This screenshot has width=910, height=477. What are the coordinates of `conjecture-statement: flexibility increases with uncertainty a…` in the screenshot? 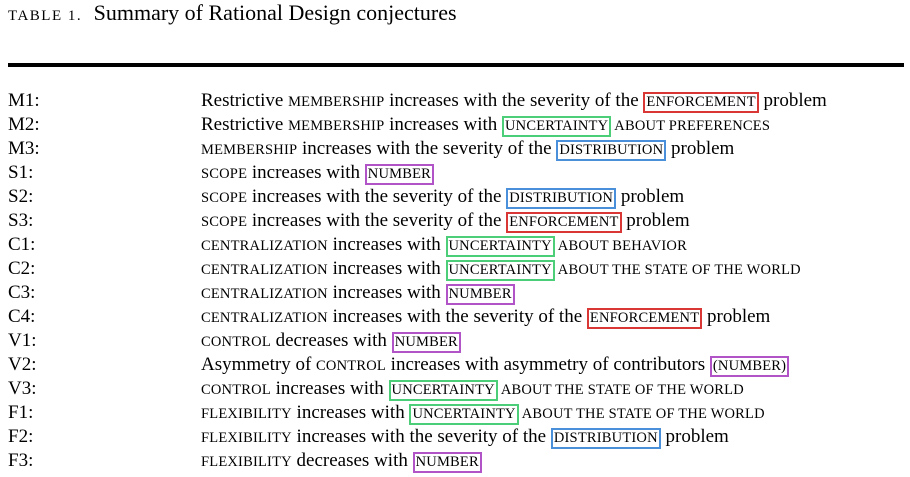 It's located at (483, 413).